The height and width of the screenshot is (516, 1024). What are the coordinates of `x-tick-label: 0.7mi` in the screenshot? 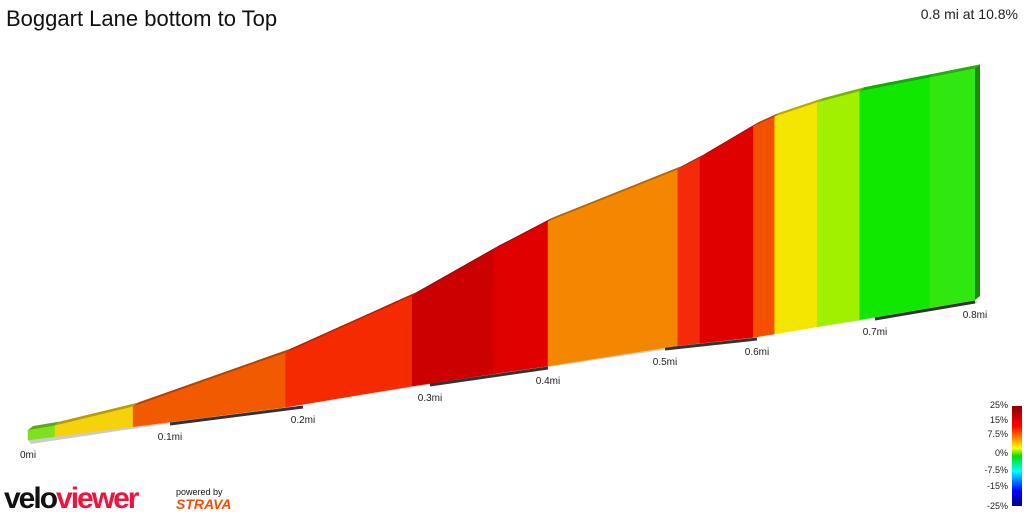 It's located at (875, 332).